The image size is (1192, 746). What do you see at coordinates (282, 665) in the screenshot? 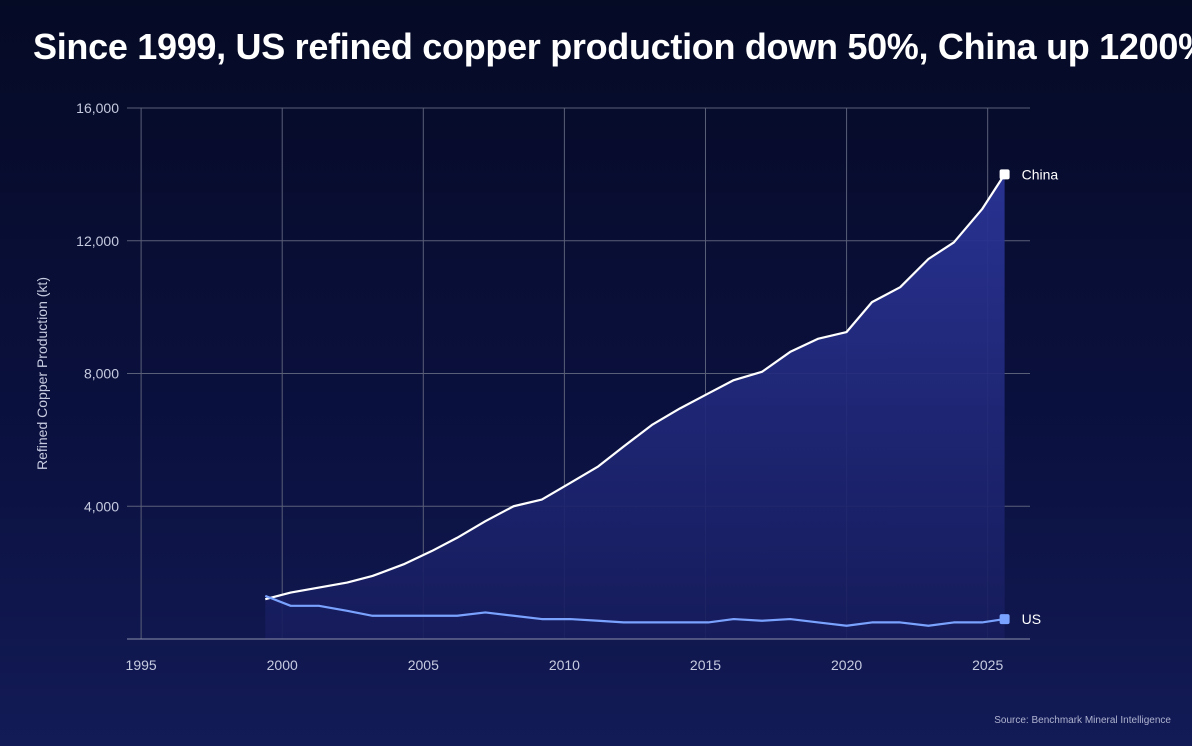
I see `x-tick-label: 2000` at bounding box center [282, 665].